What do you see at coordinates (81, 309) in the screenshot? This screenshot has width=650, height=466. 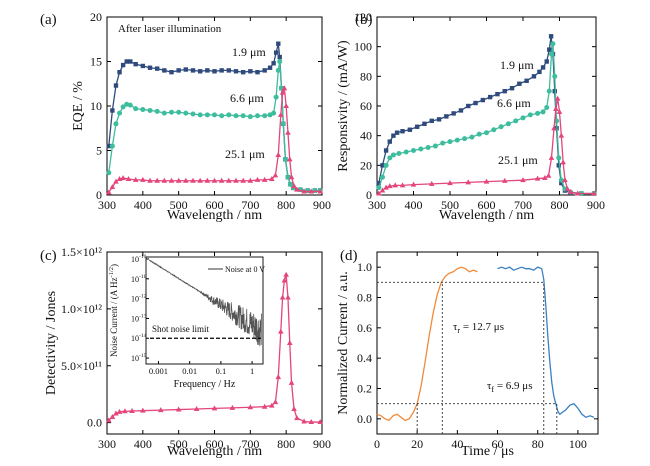 I see `y-tick-label: 1.0×10¹²` at bounding box center [81, 309].